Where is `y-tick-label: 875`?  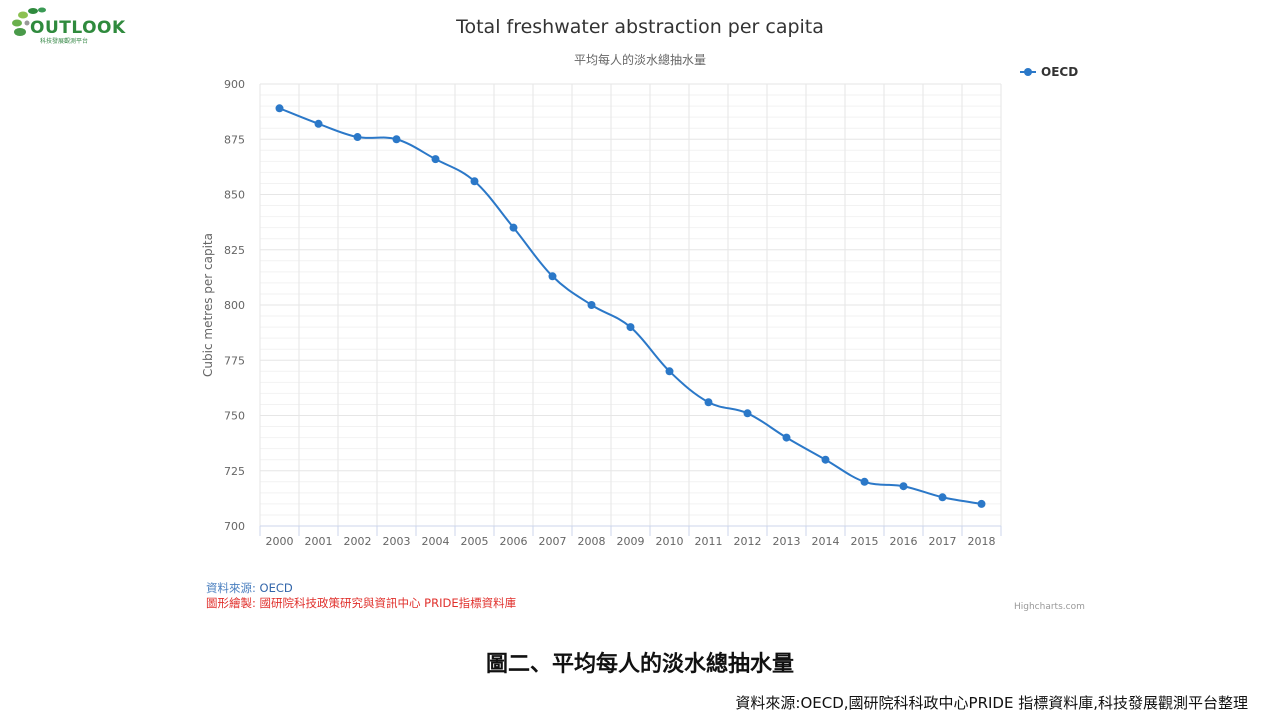
y-tick-label: 875 is located at coordinates (234, 139).